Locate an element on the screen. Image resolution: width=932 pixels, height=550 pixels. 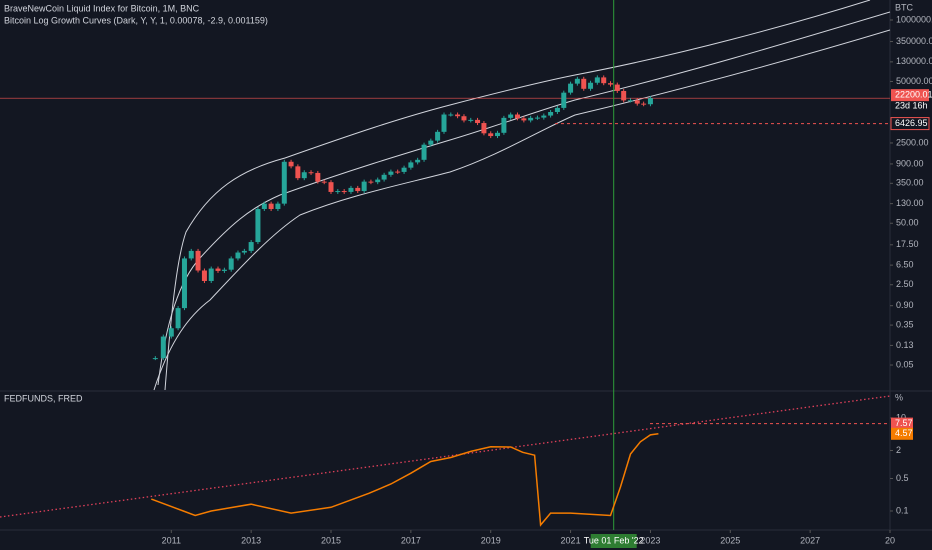
y-tick-label: 50000.00 is located at coordinates (914, 81).